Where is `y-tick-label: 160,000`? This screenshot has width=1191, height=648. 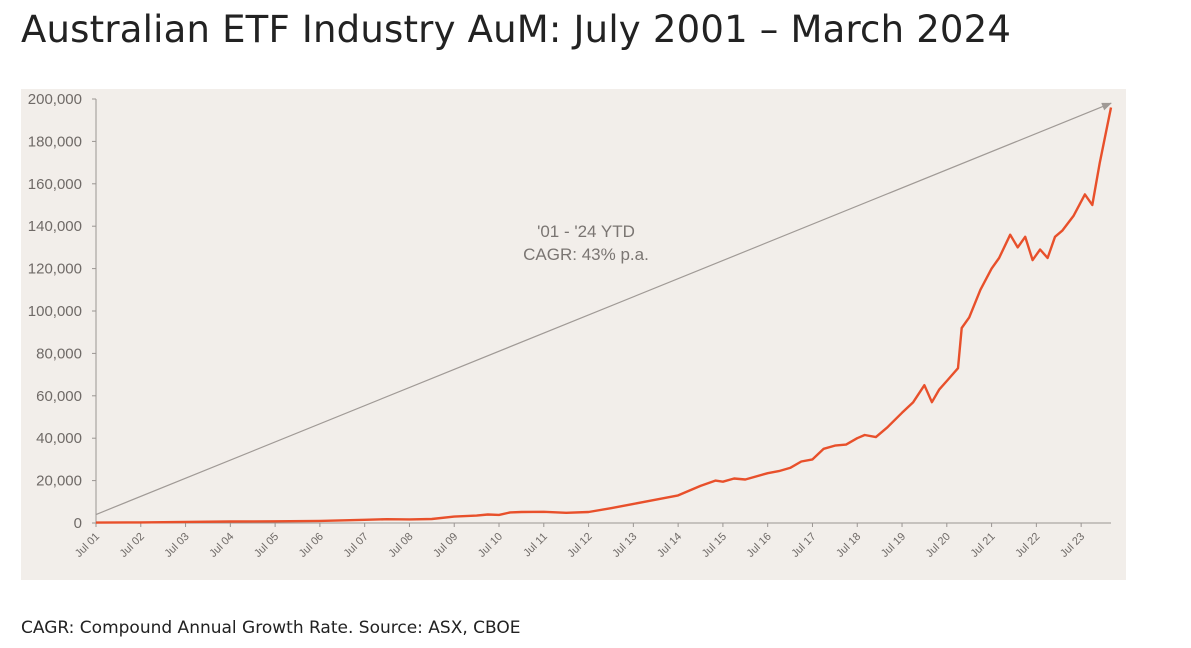
y-tick-label: 160,000 is located at coordinates (55, 184).